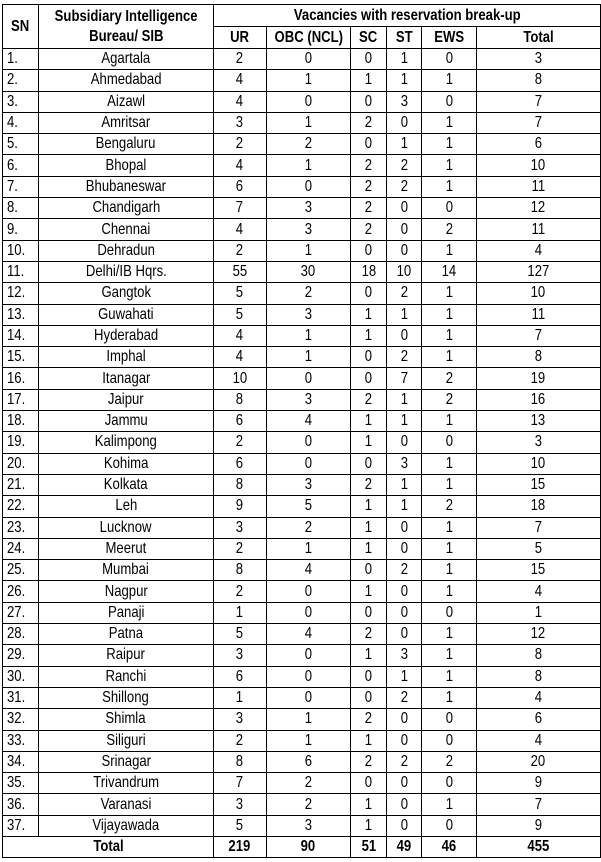 The width and height of the screenshot is (601, 862). What do you see at coordinates (538, 400) in the screenshot?
I see `cell-total: 16` at bounding box center [538, 400].